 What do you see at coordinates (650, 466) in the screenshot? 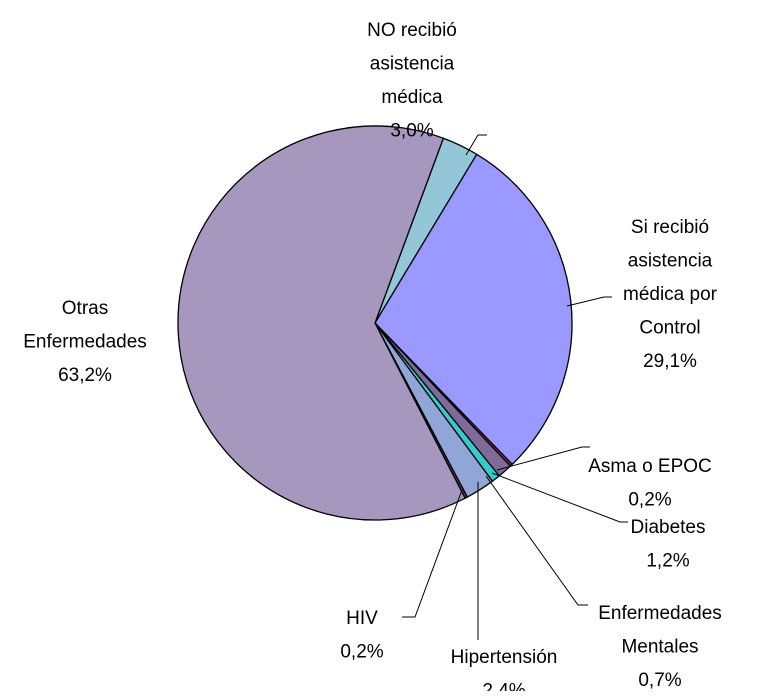
I see `category-label: Asma o EPOC` at bounding box center [650, 466].